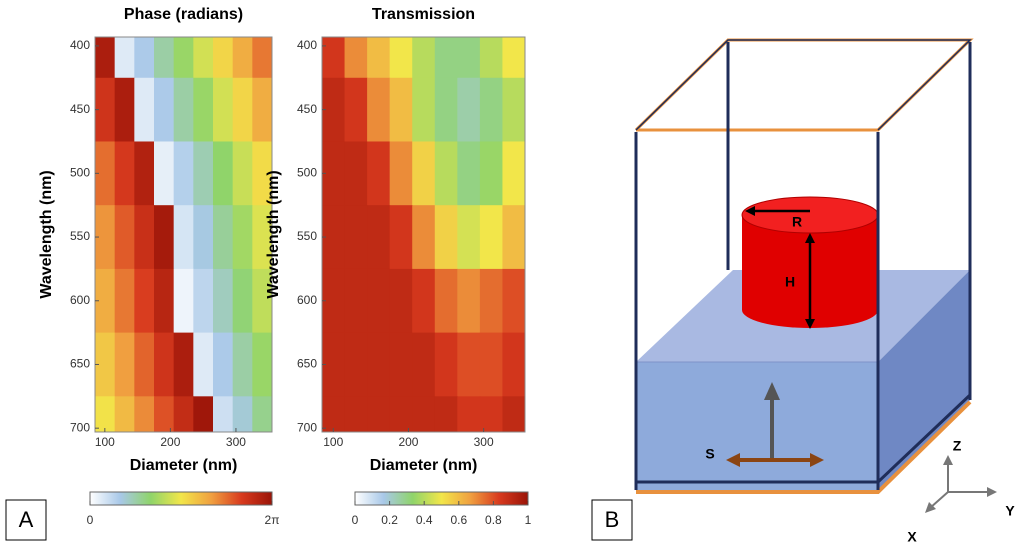 The height and width of the screenshot is (550, 1018). Describe the element at coordinates (80, 236) in the screenshot. I see `y-tick-label: 550` at that location.